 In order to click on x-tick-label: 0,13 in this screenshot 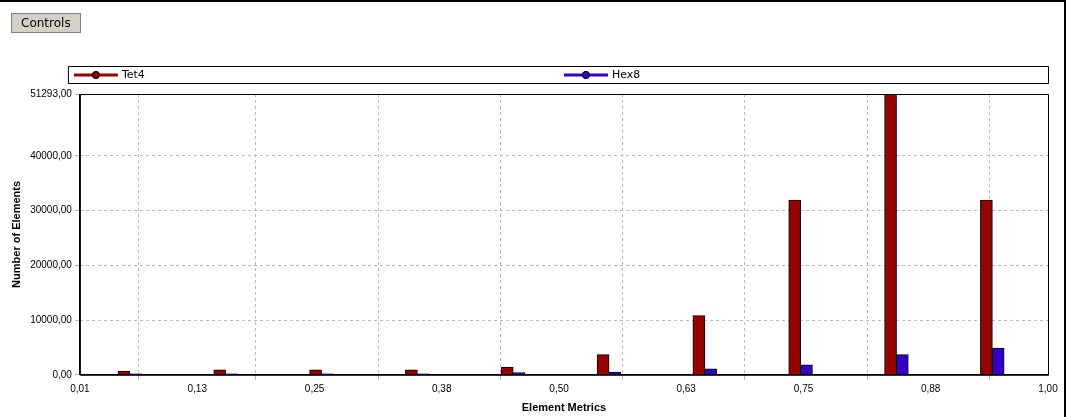, I will do `click(197, 388)`.